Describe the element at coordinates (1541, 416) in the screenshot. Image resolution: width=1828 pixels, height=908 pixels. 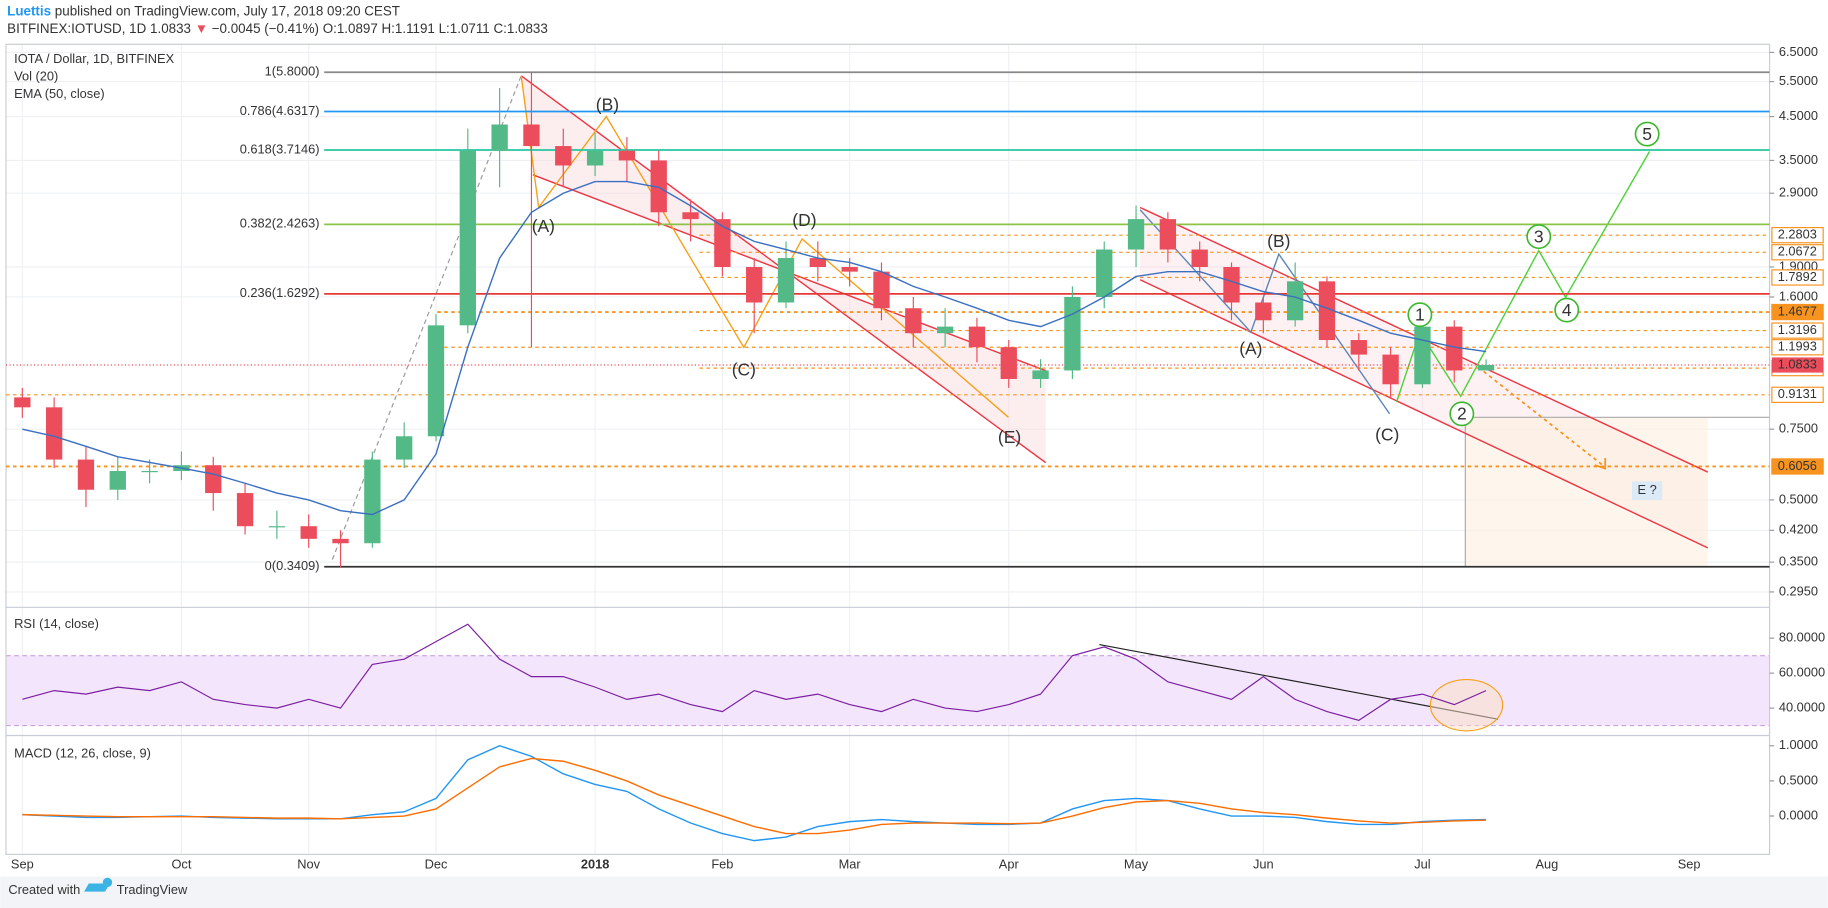
I see `projection` at that location.